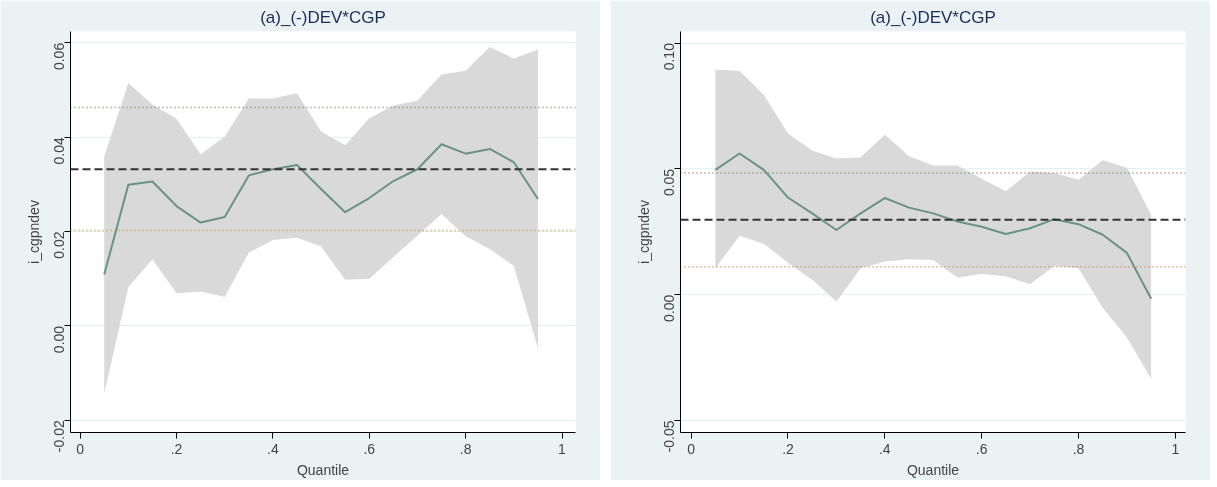 The width and height of the screenshot is (1217, 487). What do you see at coordinates (59, 436) in the screenshot?
I see `y-tick-label: -0.02` at bounding box center [59, 436].